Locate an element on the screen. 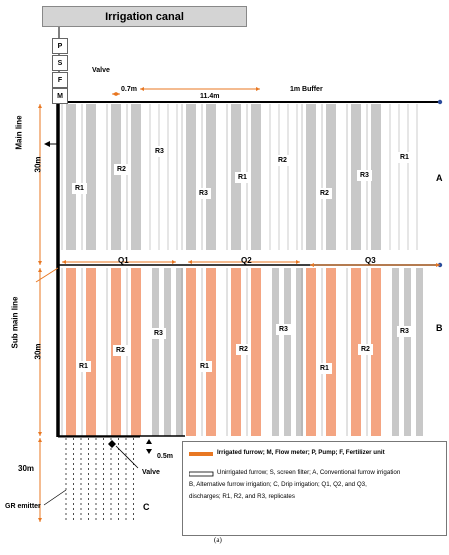 Image resolution: width=449 pixels, height=555 pixels. discharge-q1-label: Q1 is located at coordinates (123, 260).